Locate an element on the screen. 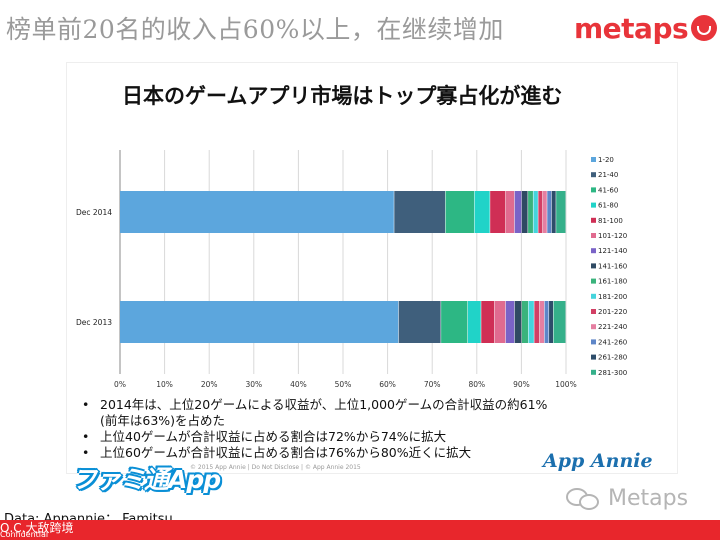 The image size is (720, 540). wechat-account-name: Metaps is located at coordinates (648, 498).